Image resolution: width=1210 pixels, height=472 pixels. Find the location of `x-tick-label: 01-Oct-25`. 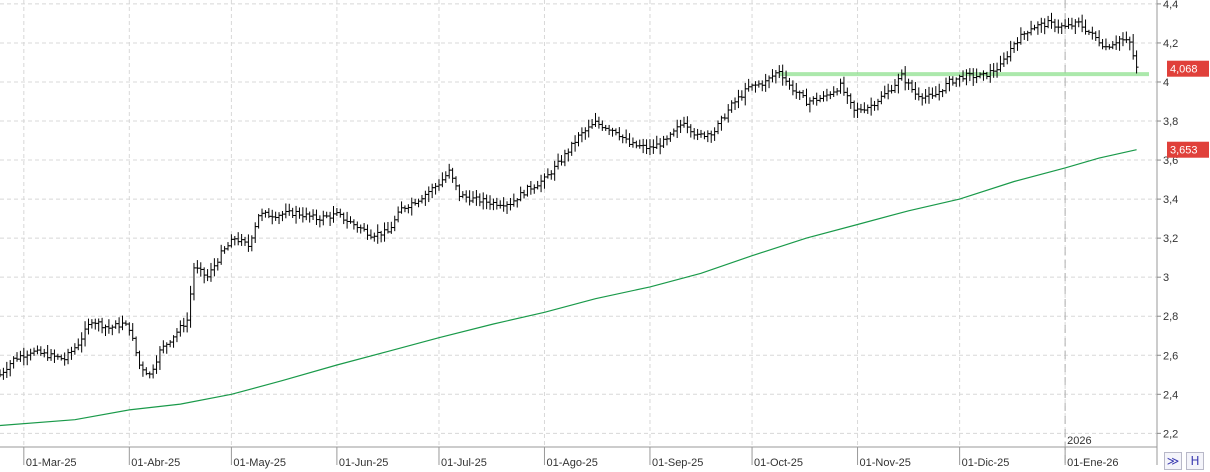

x-tick-label: 01-Oct-25 is located at coordinates (778, 463).